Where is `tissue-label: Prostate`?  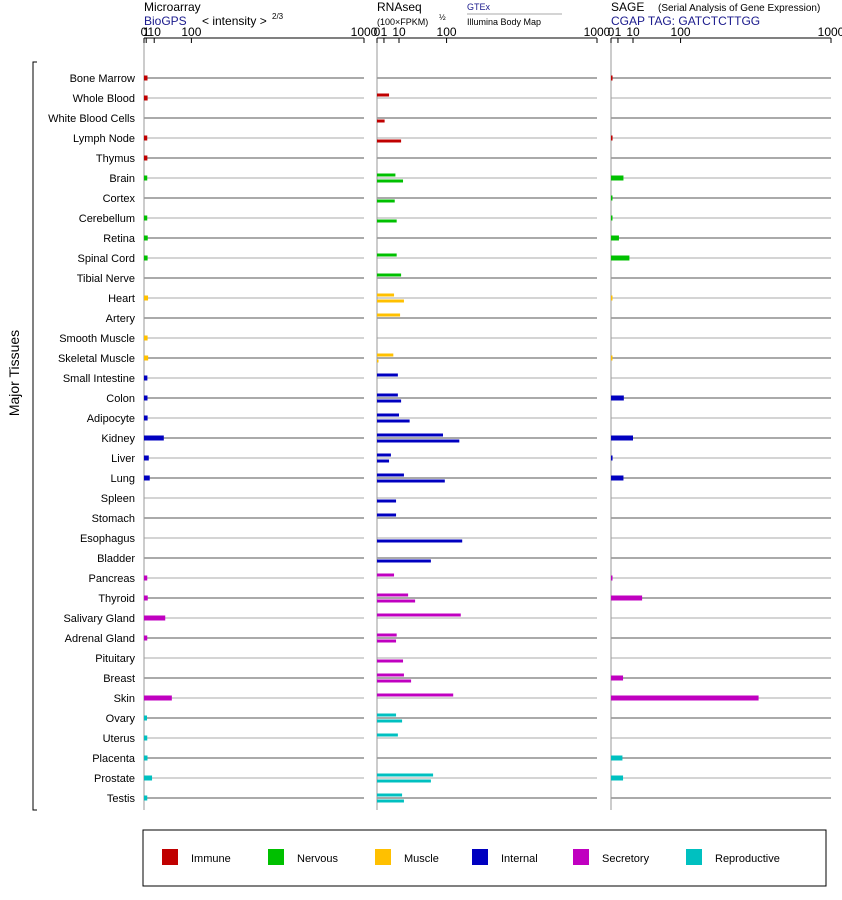
tissue-label: Prostate is located at coordinates (114, 779).